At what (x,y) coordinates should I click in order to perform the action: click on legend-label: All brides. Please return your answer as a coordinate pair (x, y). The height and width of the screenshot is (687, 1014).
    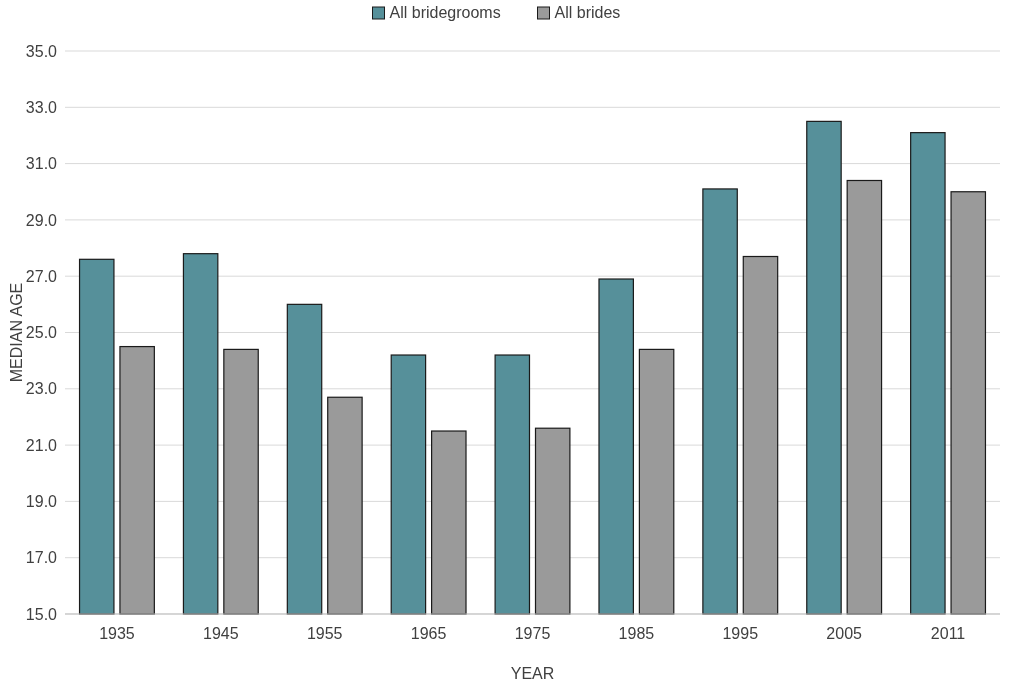
    Looking at the image, I should click on (587, 12).